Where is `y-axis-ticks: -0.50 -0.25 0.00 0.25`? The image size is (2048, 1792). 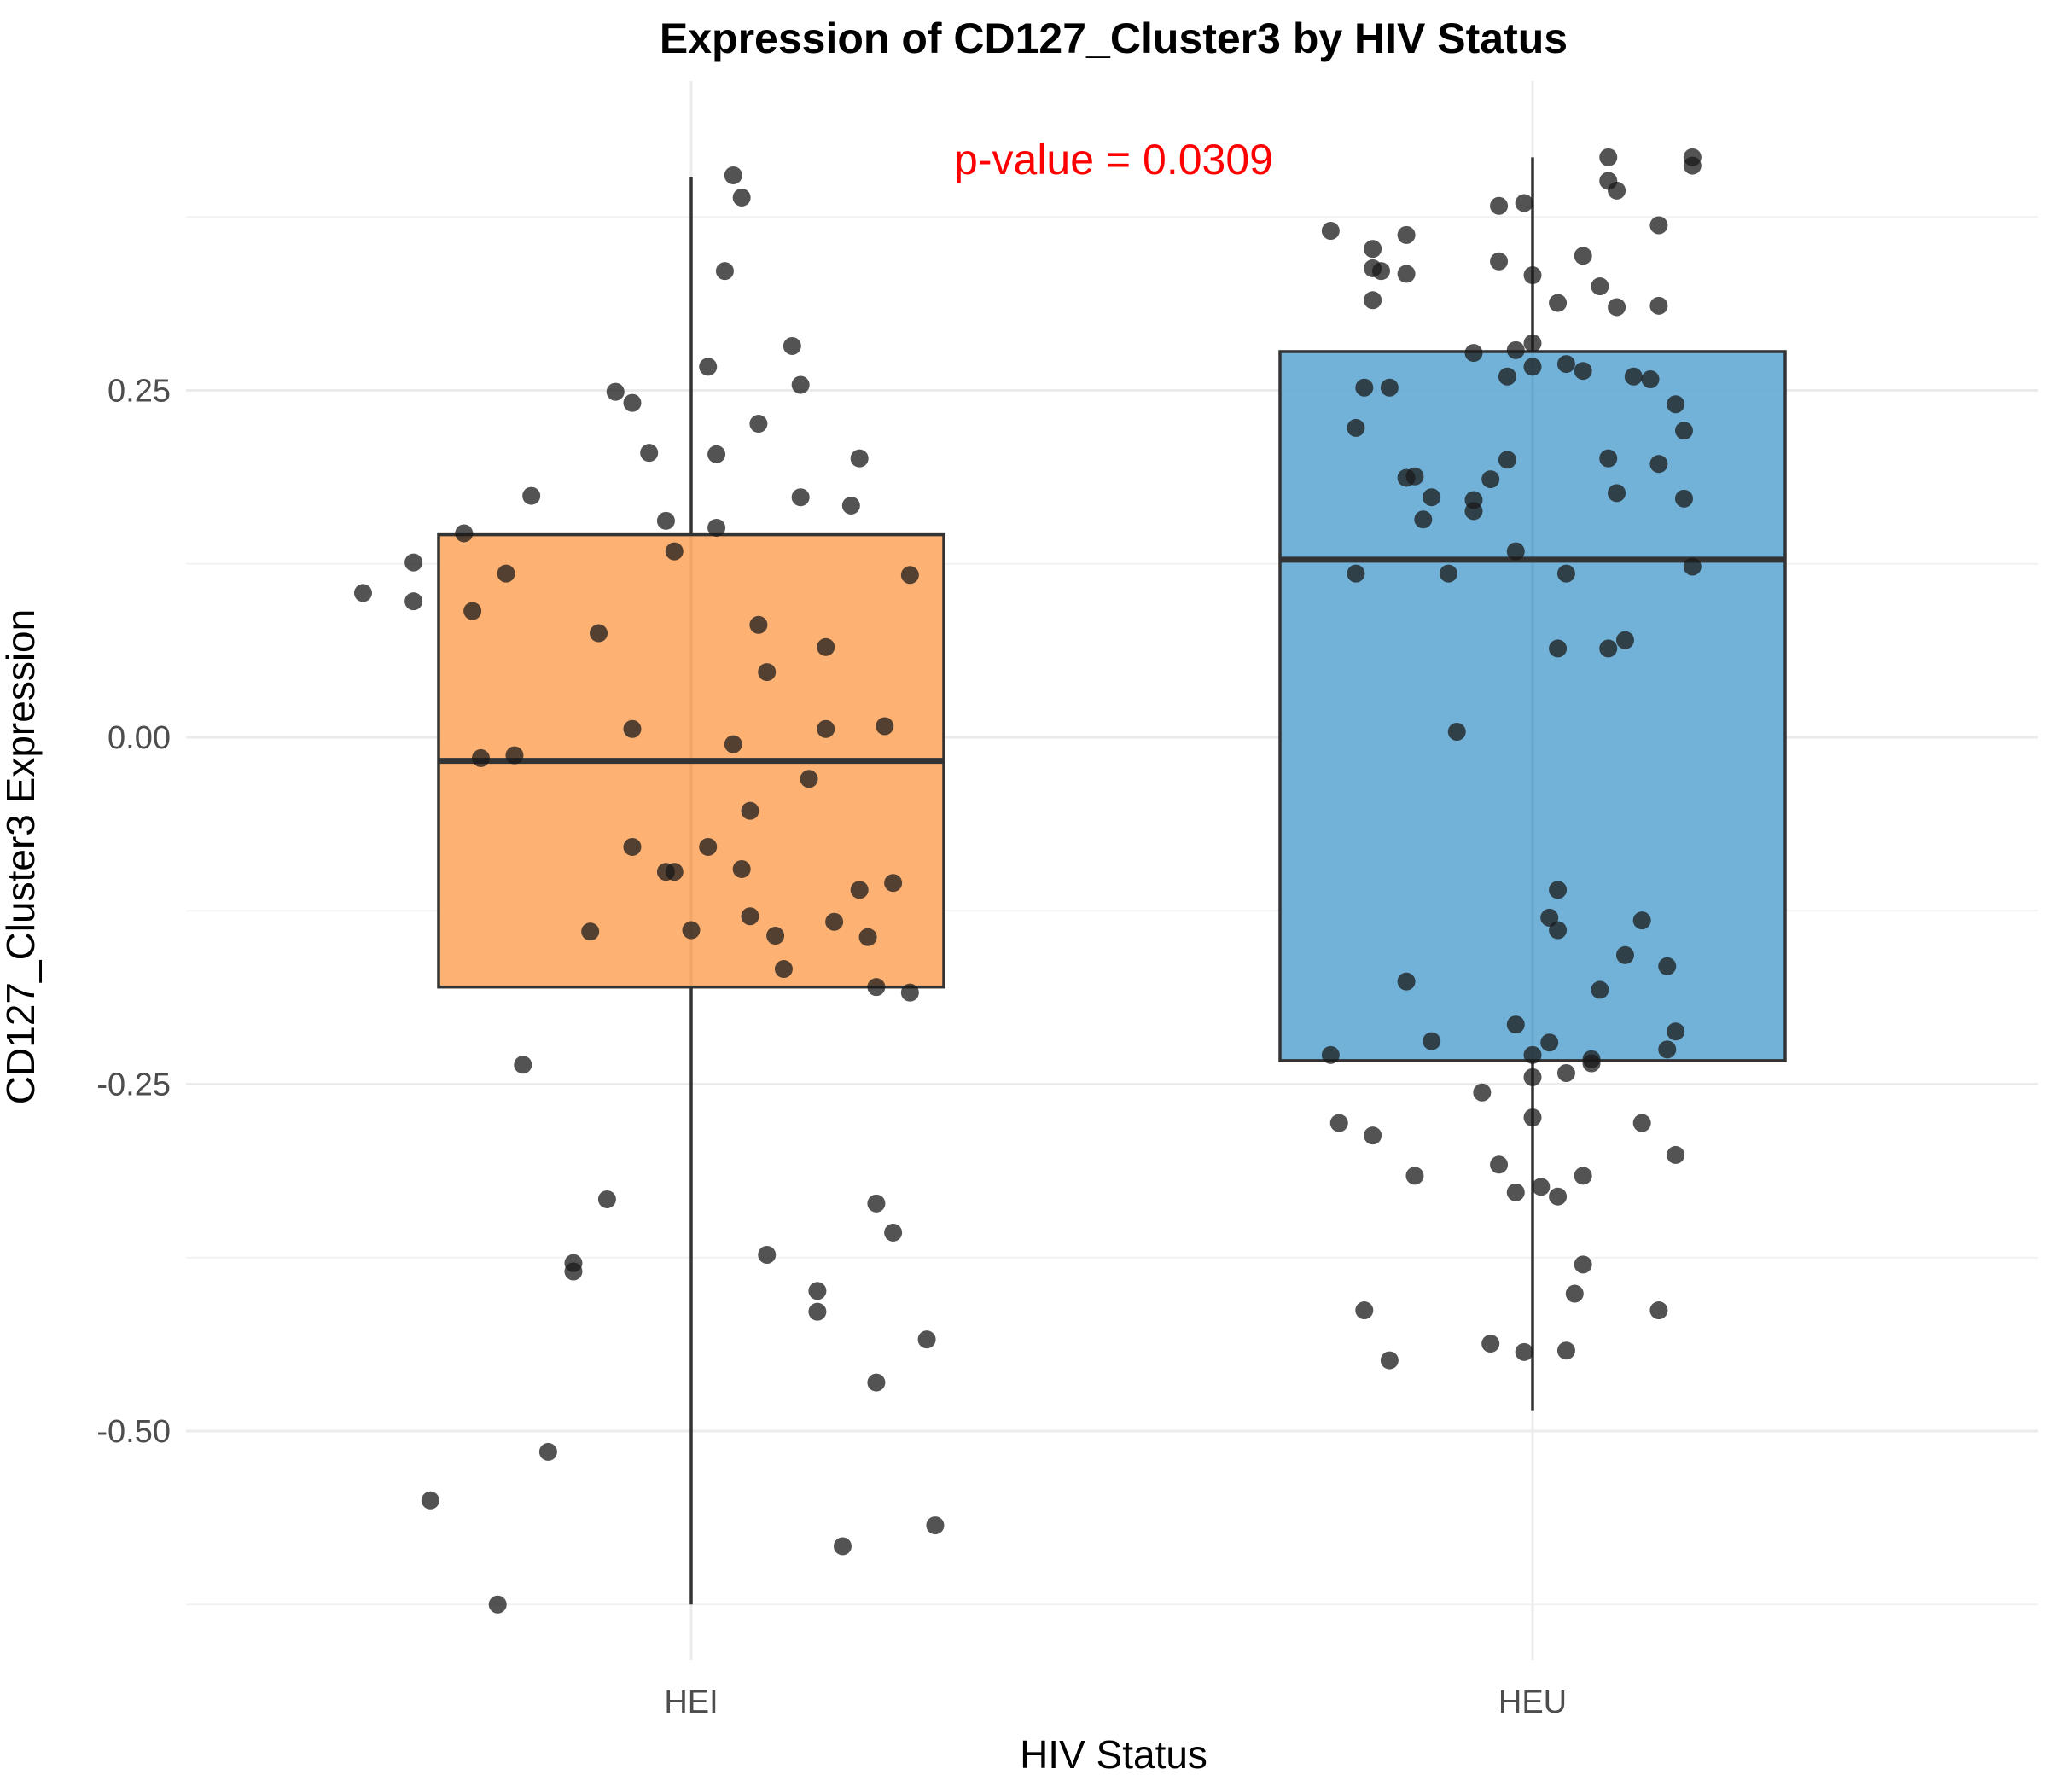 y-axis-ticks: -0.50 -0.25 0.00 0.25 is located at coordinates (133, 913).